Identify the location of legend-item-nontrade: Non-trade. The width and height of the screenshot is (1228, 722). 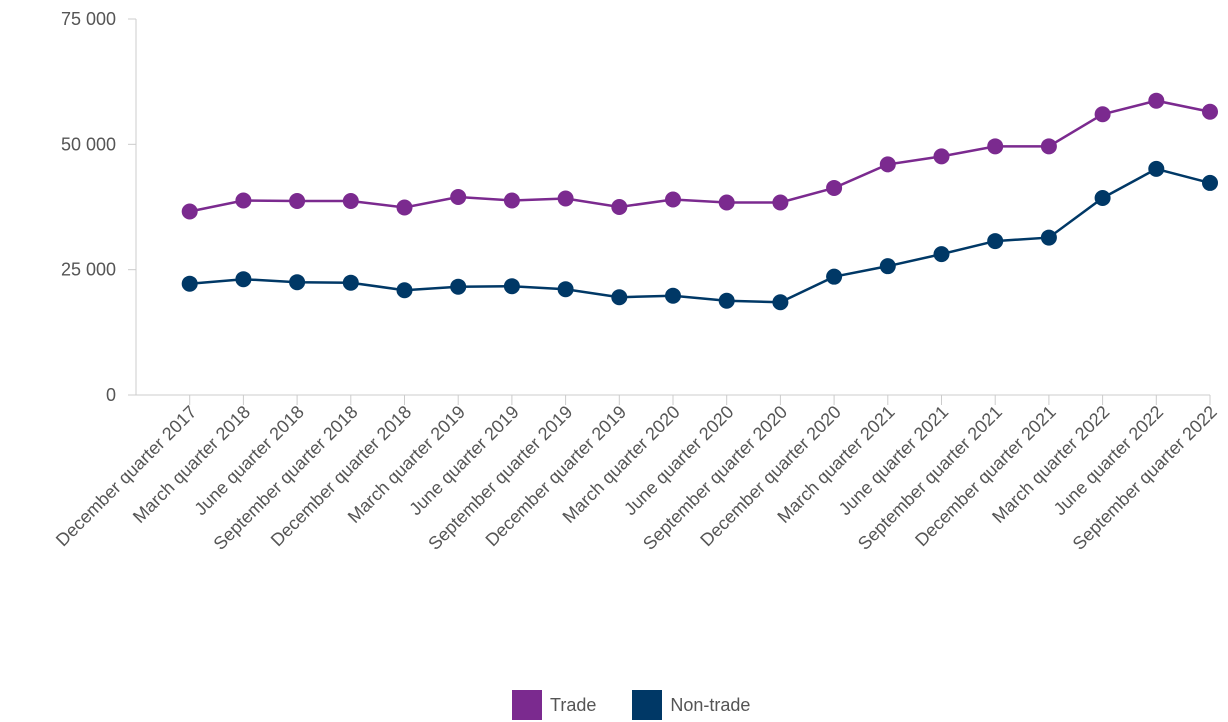
(691, 705).